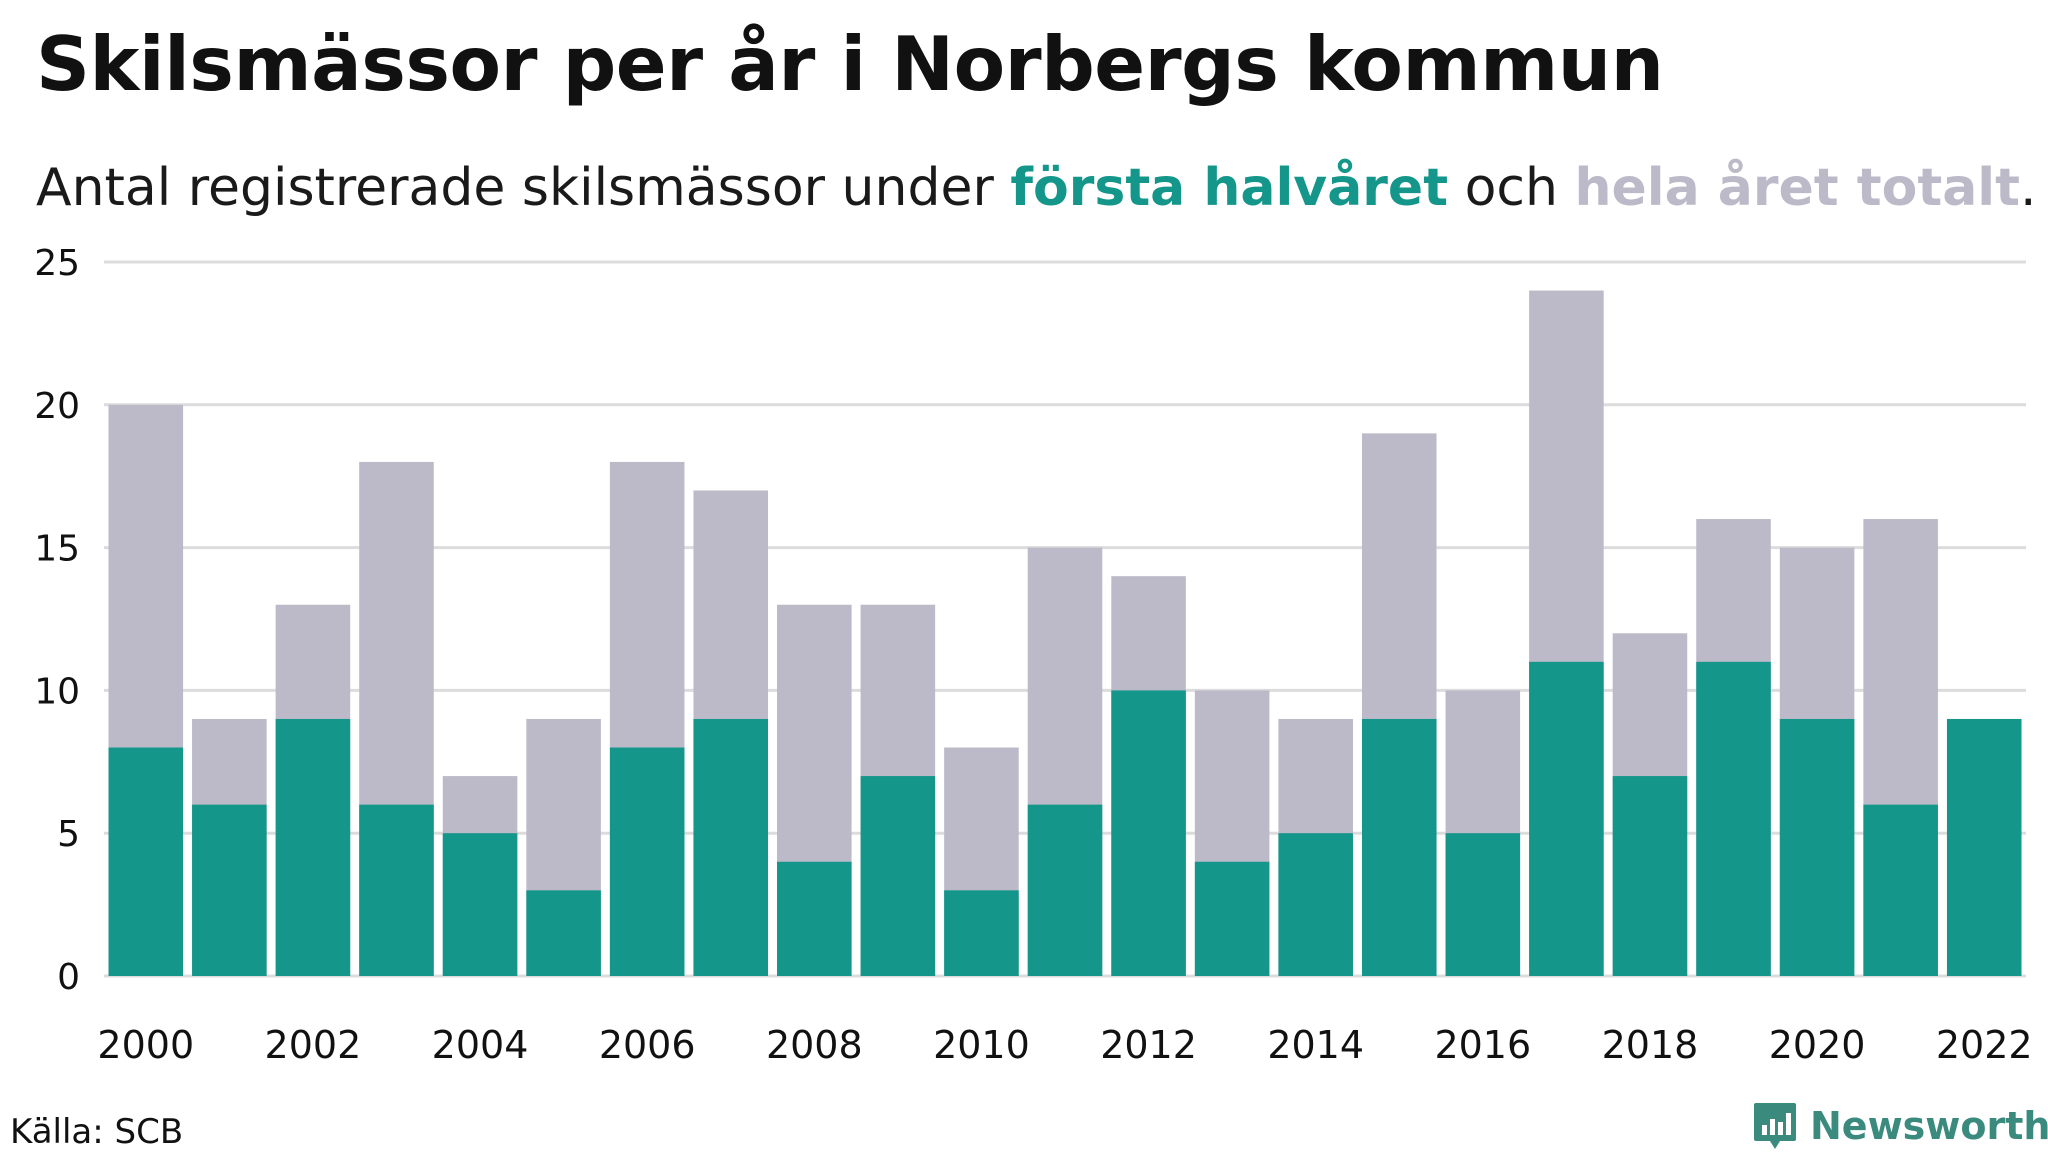  Describe the element at coordinates (57, 620) in the screenshot. I see `y-axis-ticks: 0 5 10 15 20 25` at that location.